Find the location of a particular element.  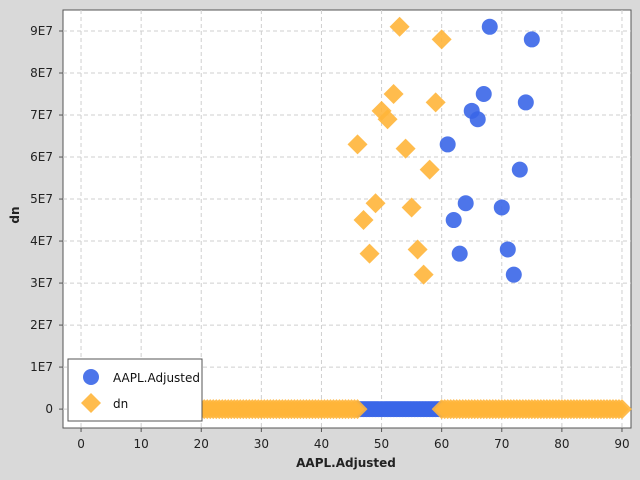

y-tick-label: 0 is located at coordinates (49, 409).